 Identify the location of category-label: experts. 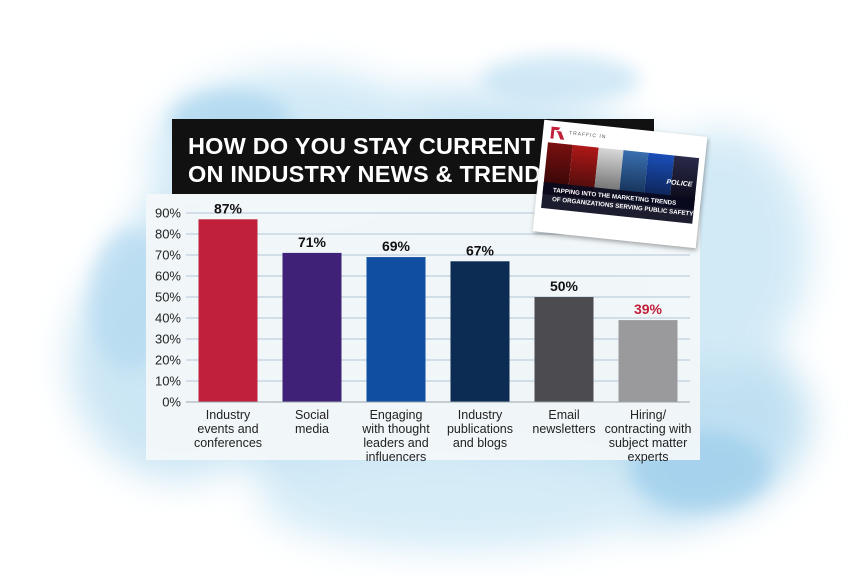
(648, 457).